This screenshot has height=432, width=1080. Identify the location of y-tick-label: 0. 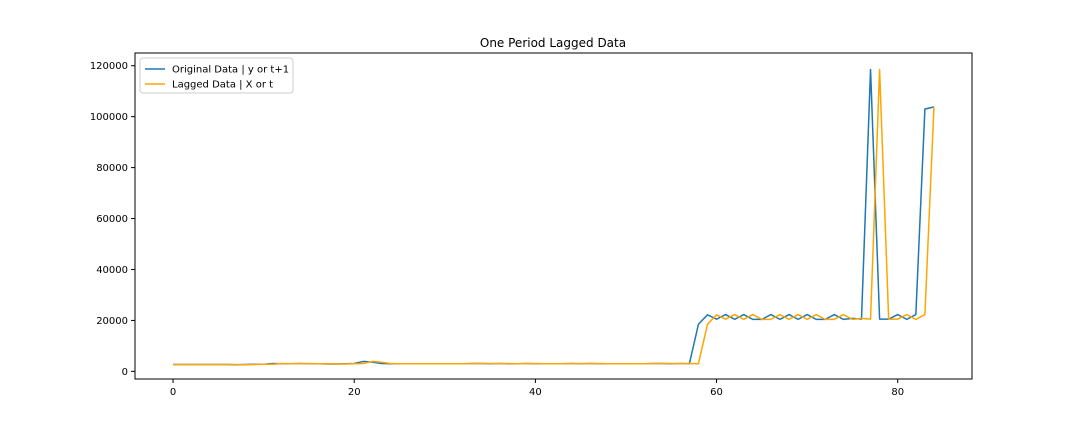
(125, 372).